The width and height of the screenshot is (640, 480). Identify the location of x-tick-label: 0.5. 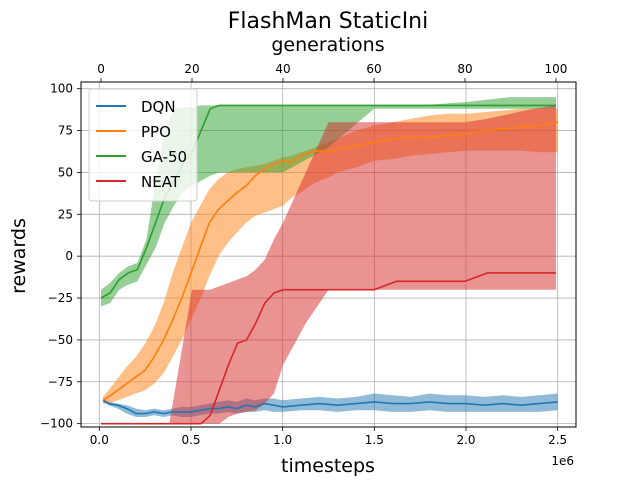
(190, 440).